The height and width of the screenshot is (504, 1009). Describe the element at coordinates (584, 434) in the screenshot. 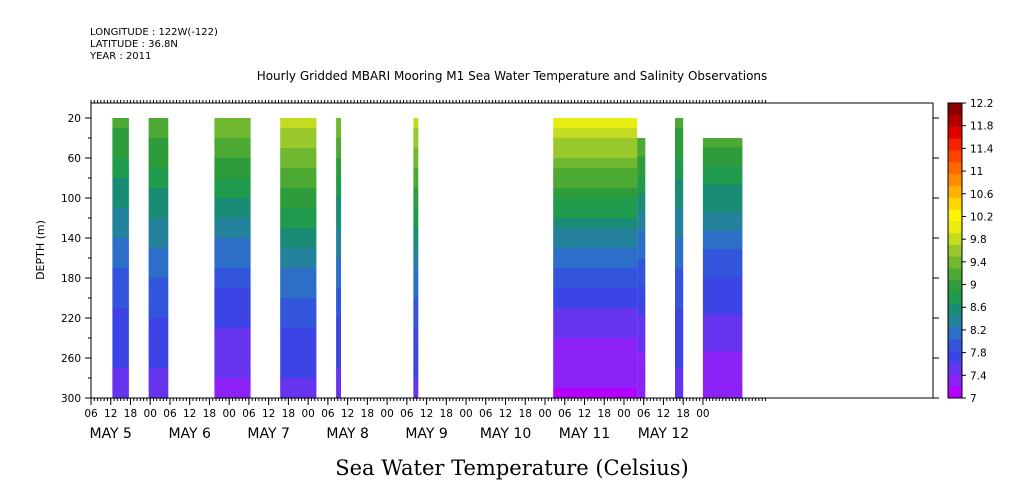

I see `day-label: MAY 11` at that location.